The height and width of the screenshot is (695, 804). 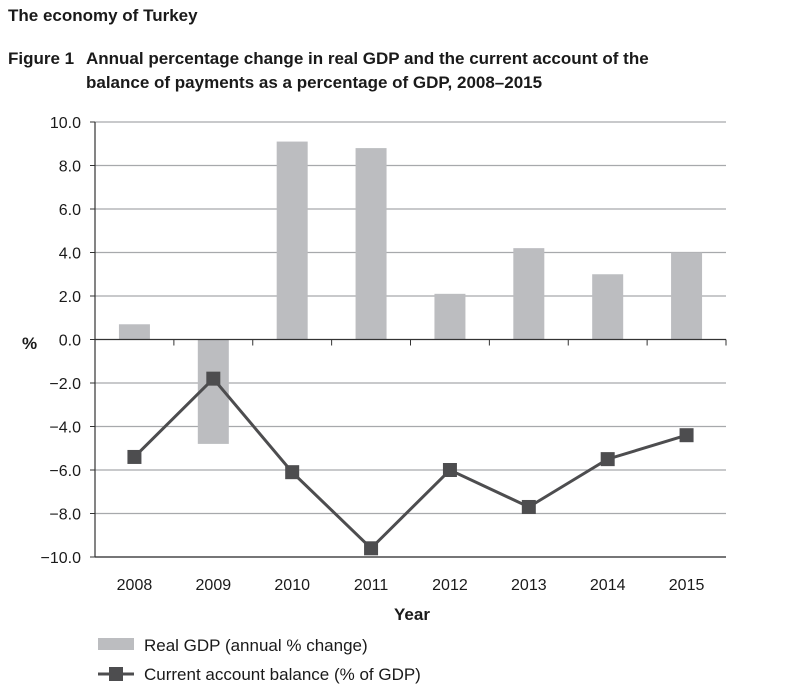 What do you see at coordinates (687, 585) in the screenshot?
I see `x-tick-label: 2015` at bounding box center [687, 585].